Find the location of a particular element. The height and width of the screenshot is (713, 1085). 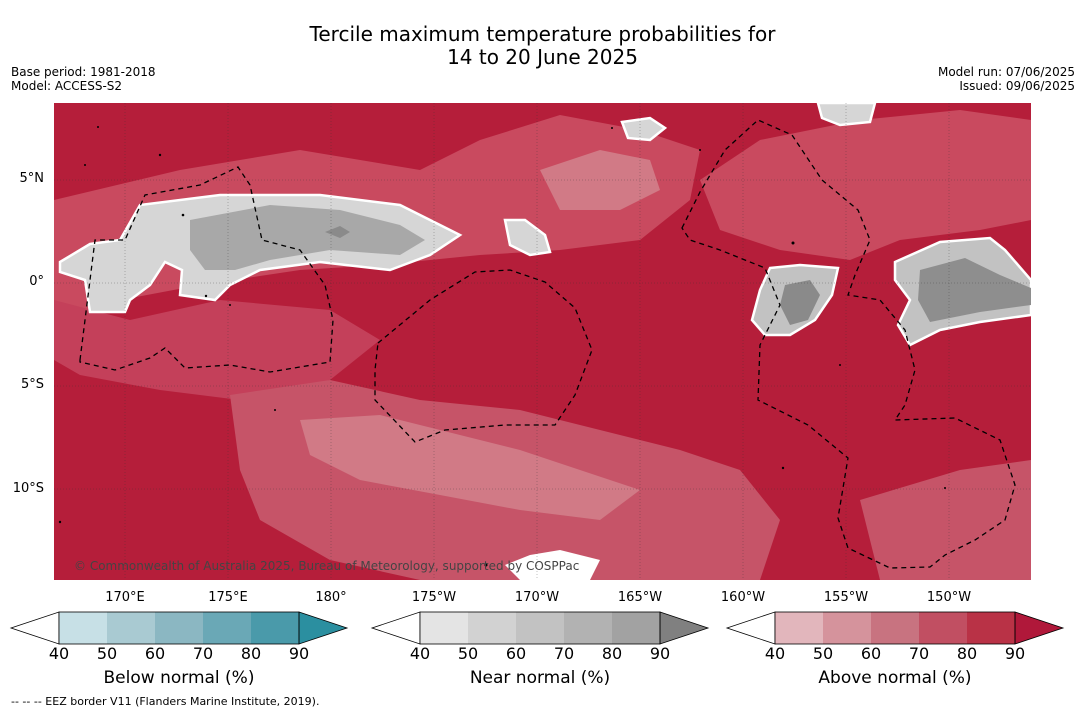

near-normal-top-patch is located at coordinates (846, 115).